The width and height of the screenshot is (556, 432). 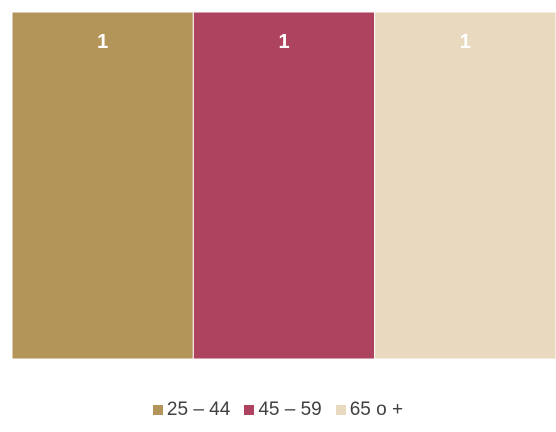 I want to click on legend: 25 – 44 45 – 59 65 o +, so click(x=278, y=410).